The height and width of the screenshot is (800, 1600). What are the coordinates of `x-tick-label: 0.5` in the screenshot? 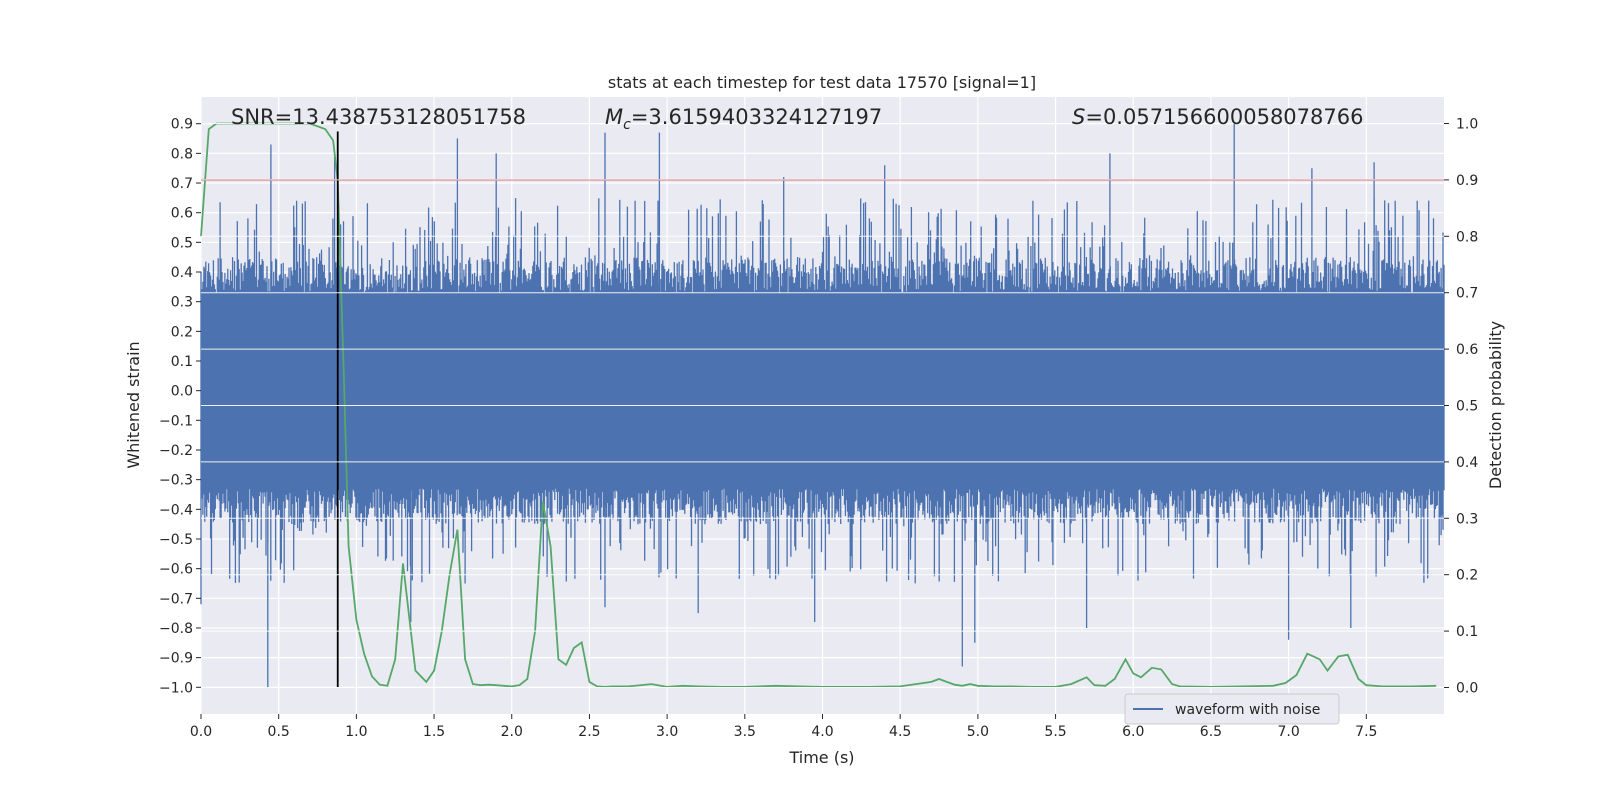 It's located at (279, 732).